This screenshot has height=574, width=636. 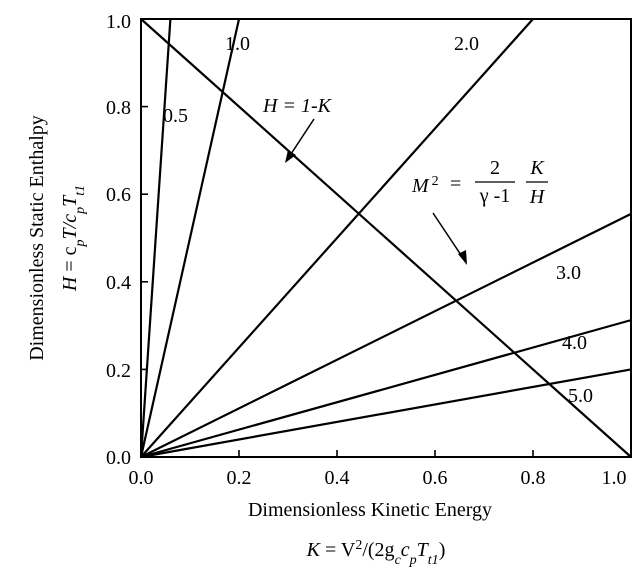 What do you see at coordinates (537, 168) in the screenshot?
I see `mach-formula-ratio-num: K` at bounding box center [537, 168].